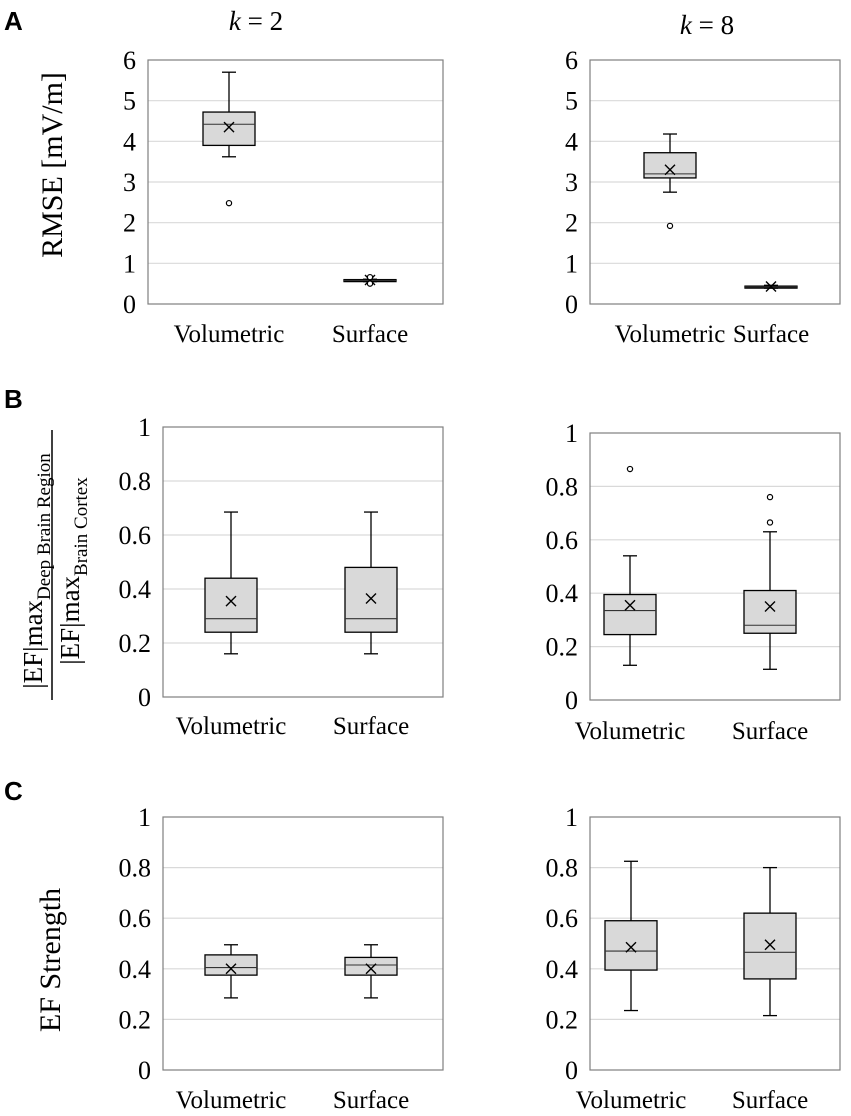 The width and height of the screenshot is (851, 1116). I want to click on y-tick-label: 2, so click(571, 223).